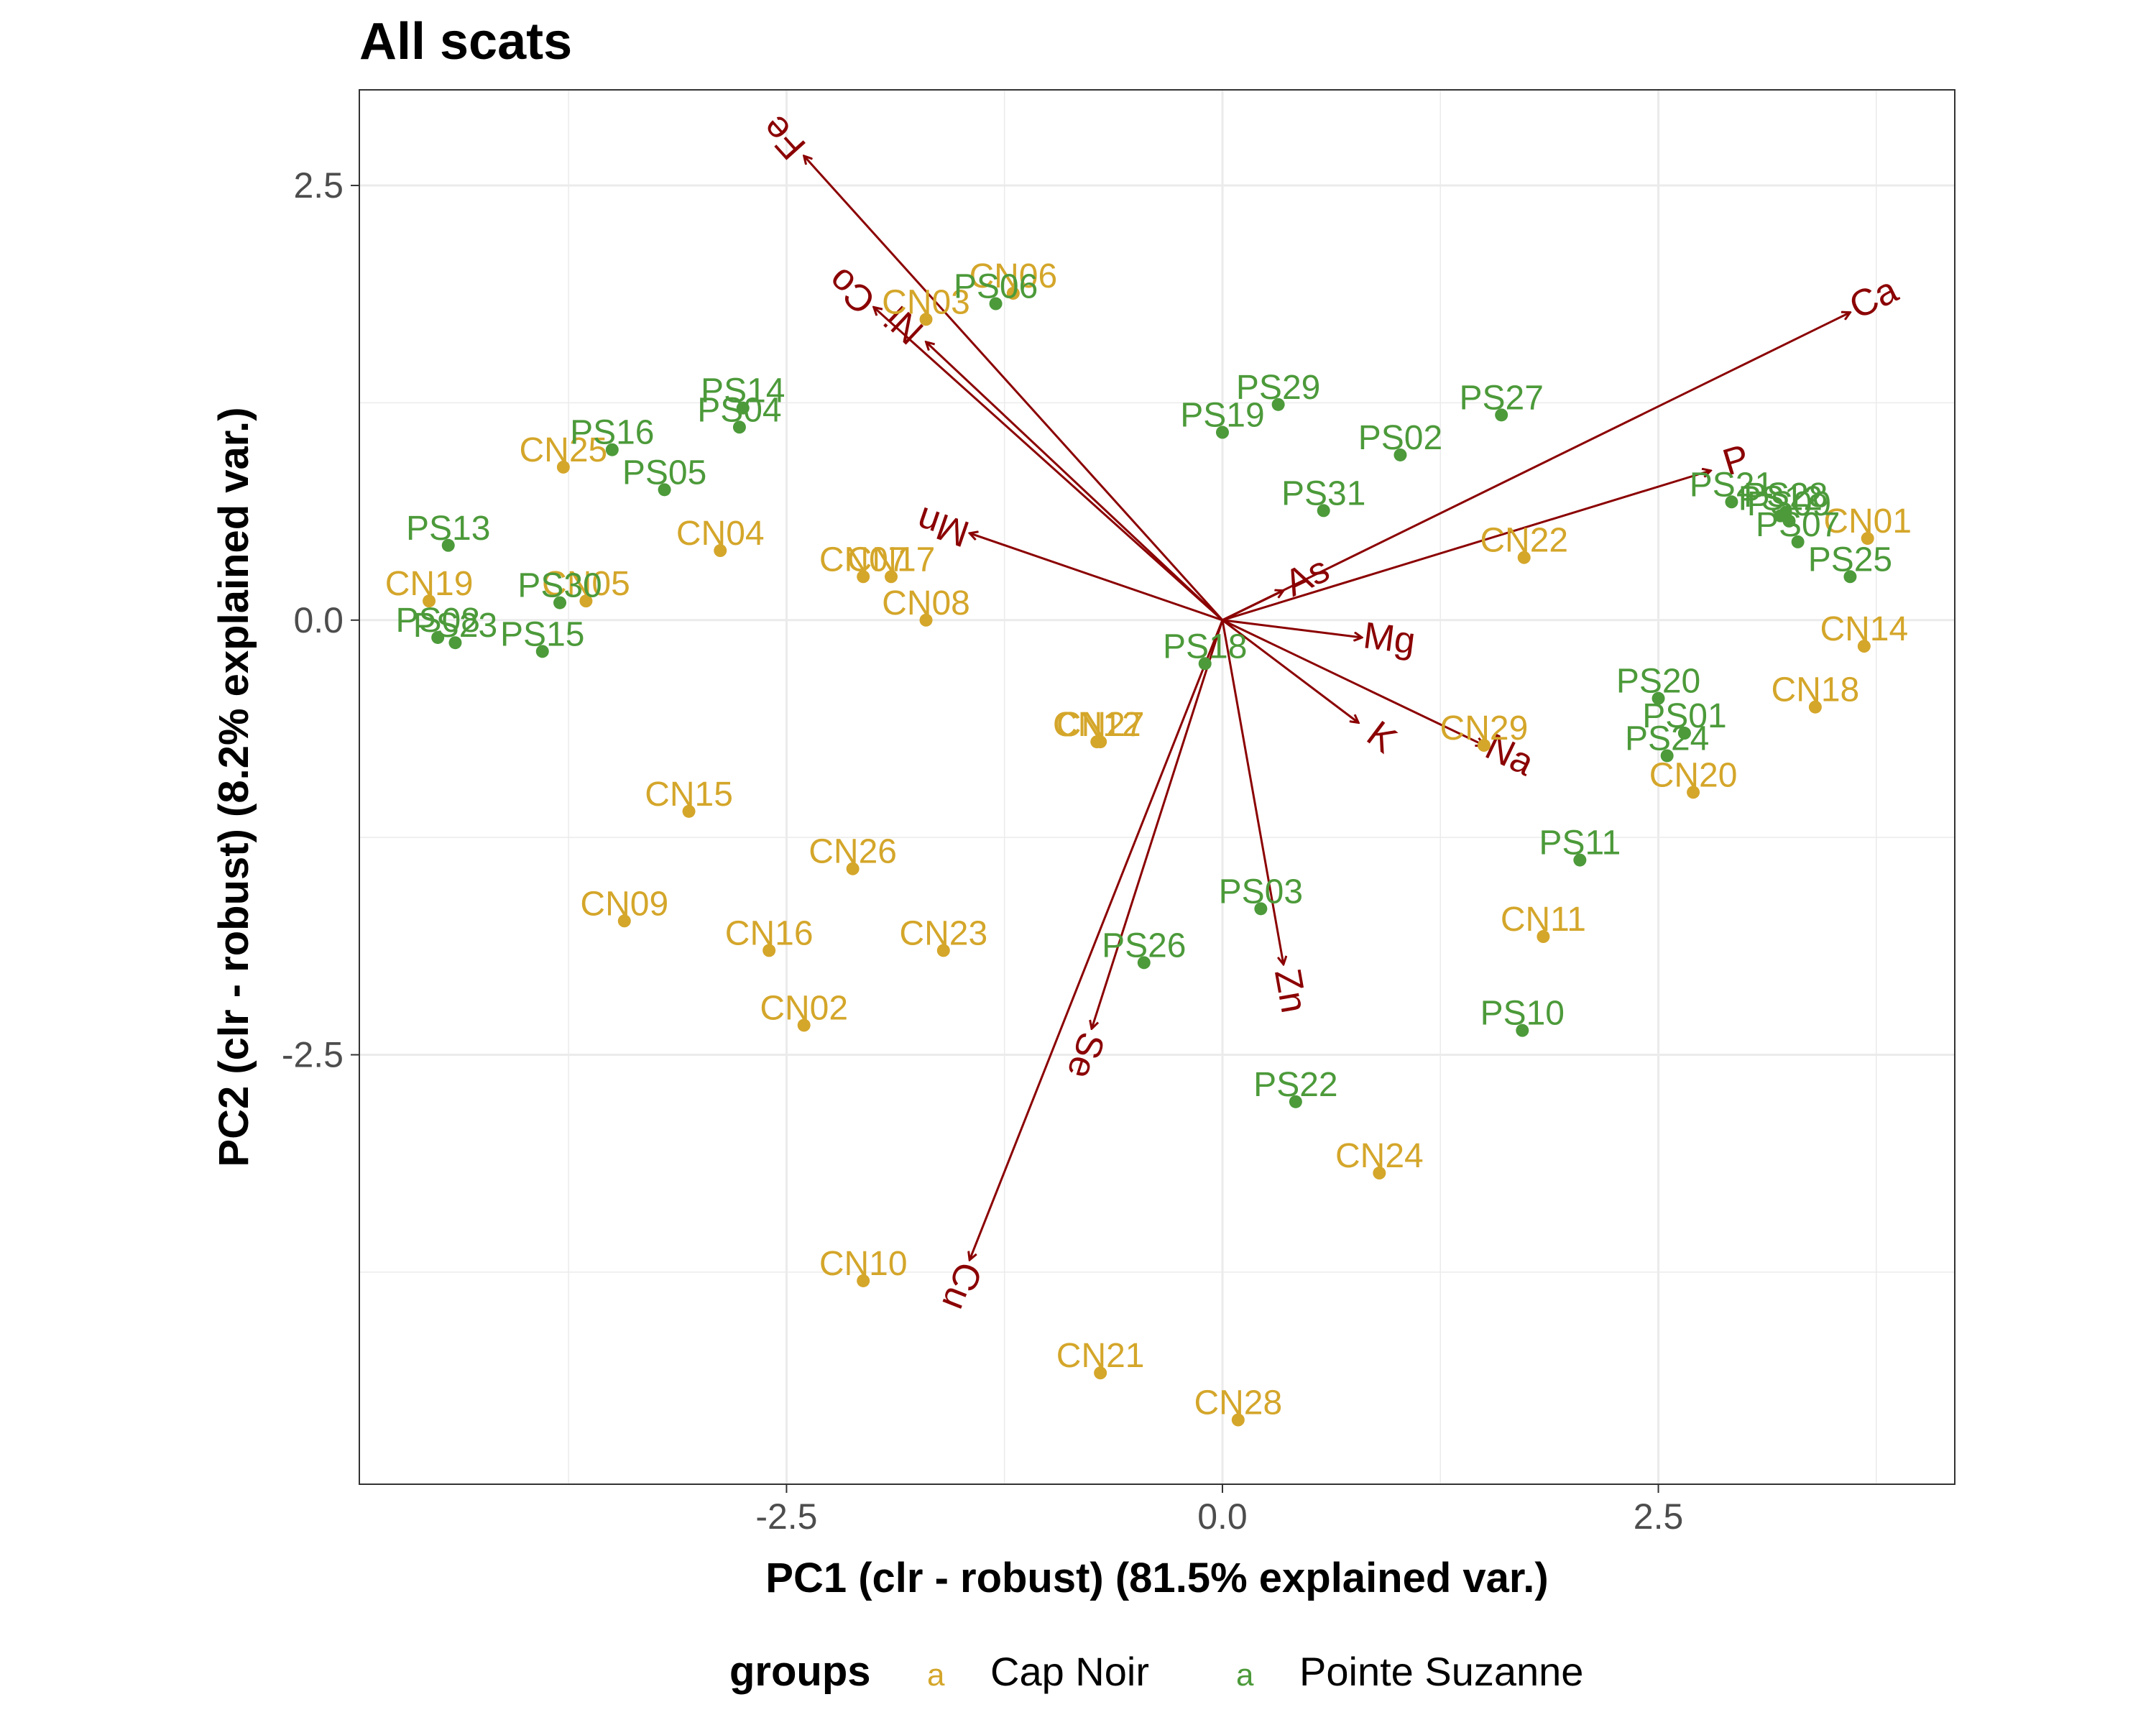 The height and width of the screenshot is (1725, 2156). I want to click on point-label-ps05: PS05, so click(664, 473).